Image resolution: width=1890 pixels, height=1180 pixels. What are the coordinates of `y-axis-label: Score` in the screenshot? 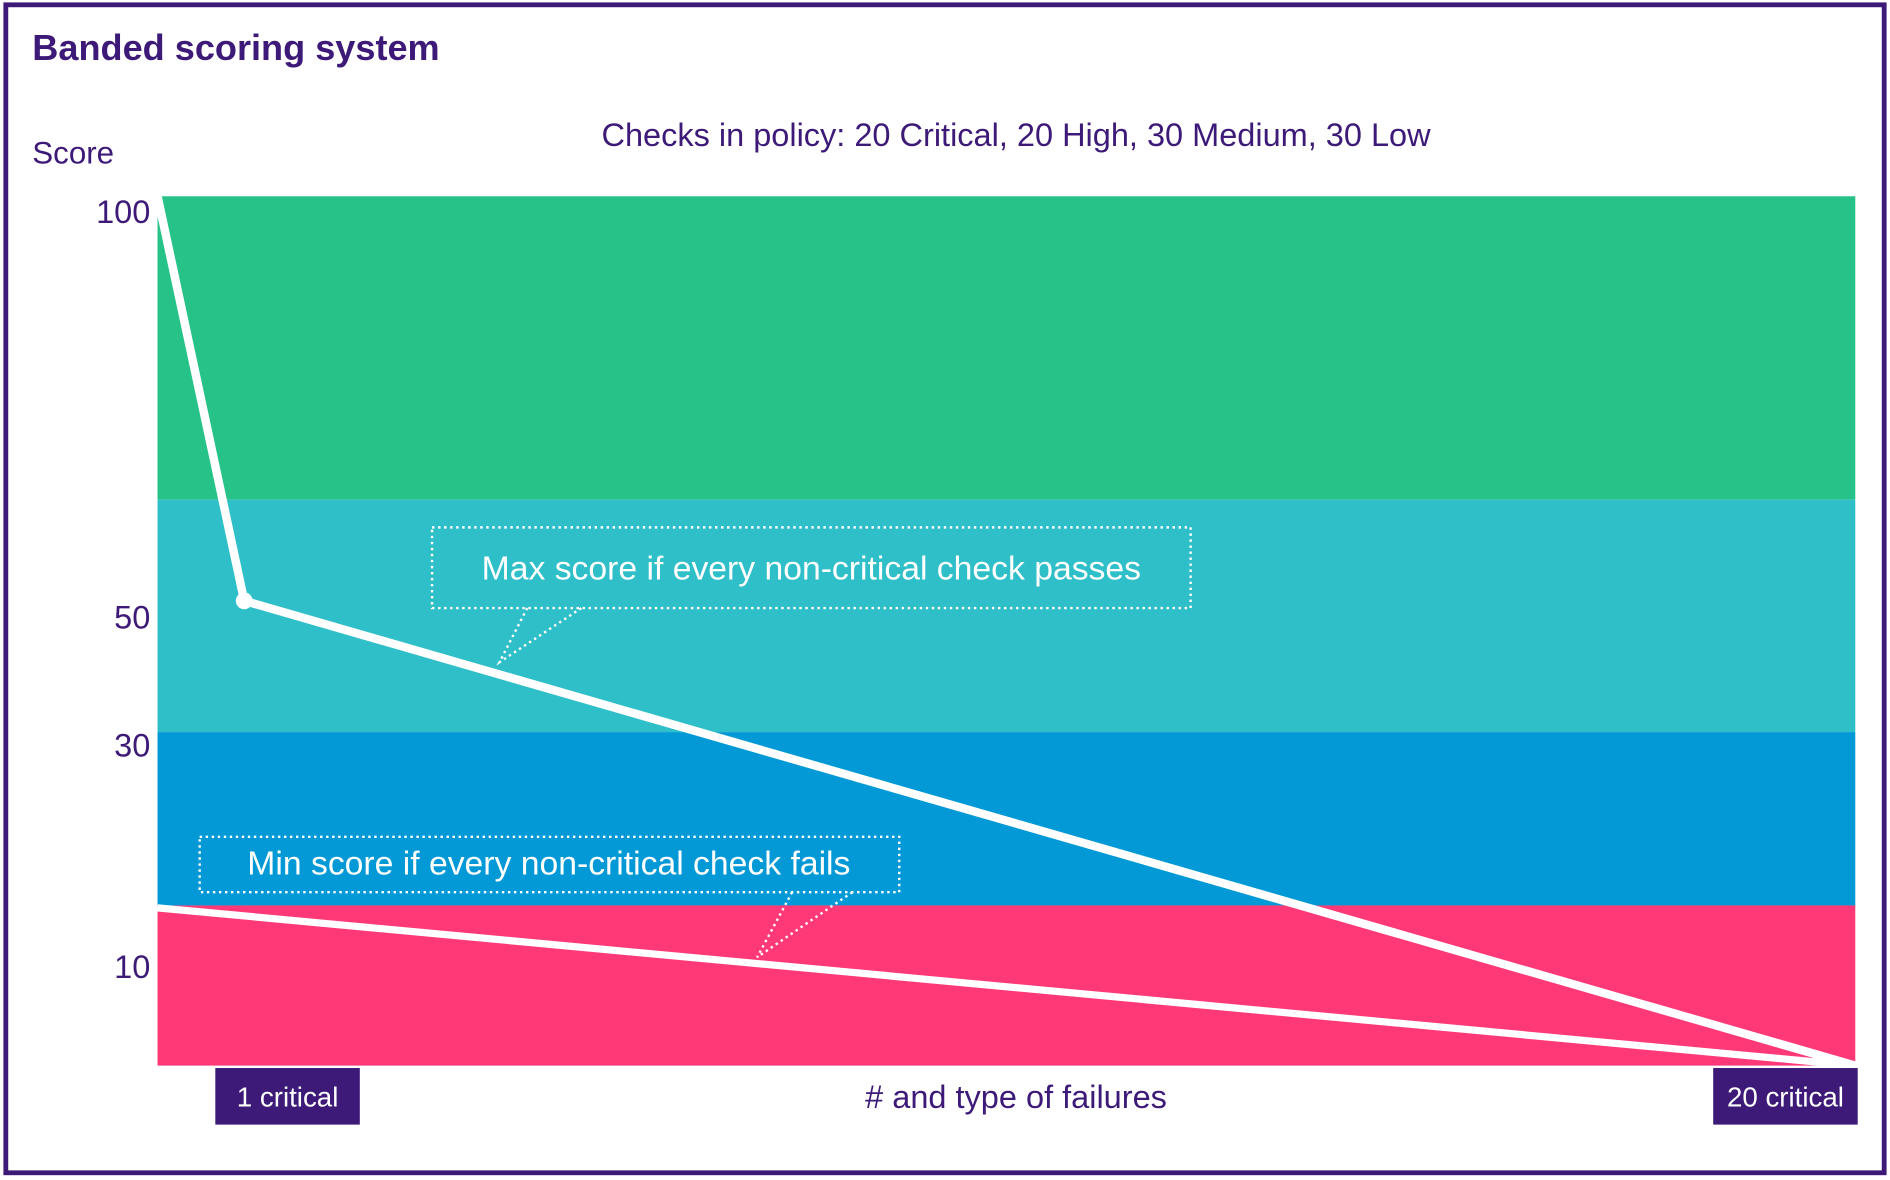 It's located at (73, 153).